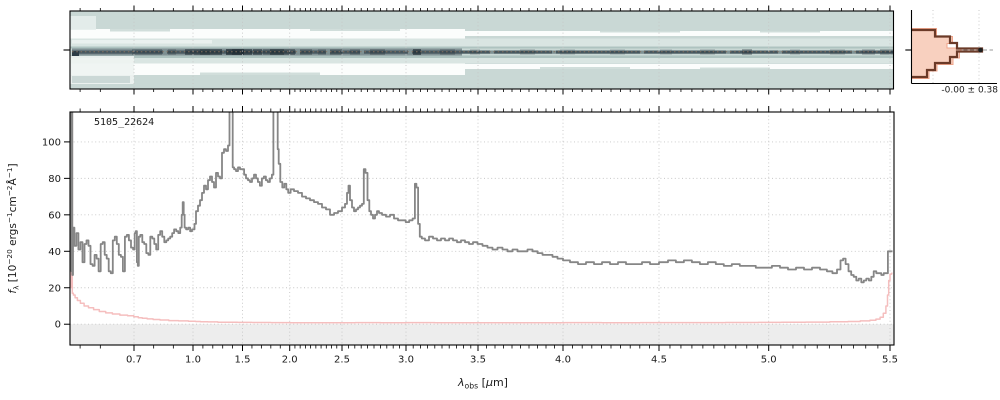  I want to click on x-tick-label: 3.0, so click(406, 360).